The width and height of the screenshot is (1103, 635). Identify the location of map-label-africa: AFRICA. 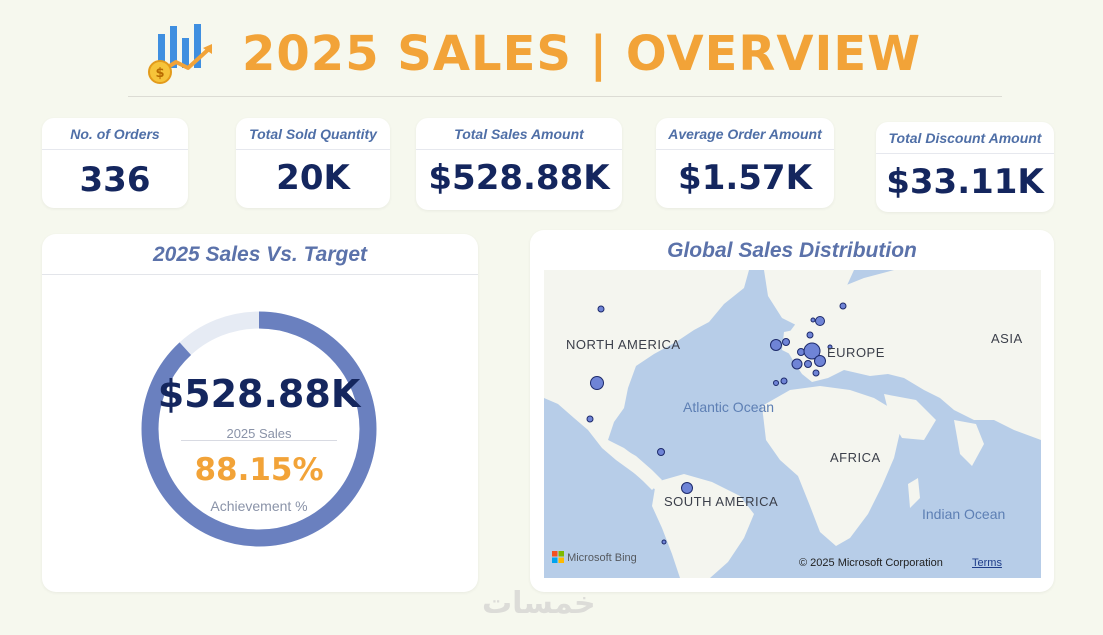
(855, 457).